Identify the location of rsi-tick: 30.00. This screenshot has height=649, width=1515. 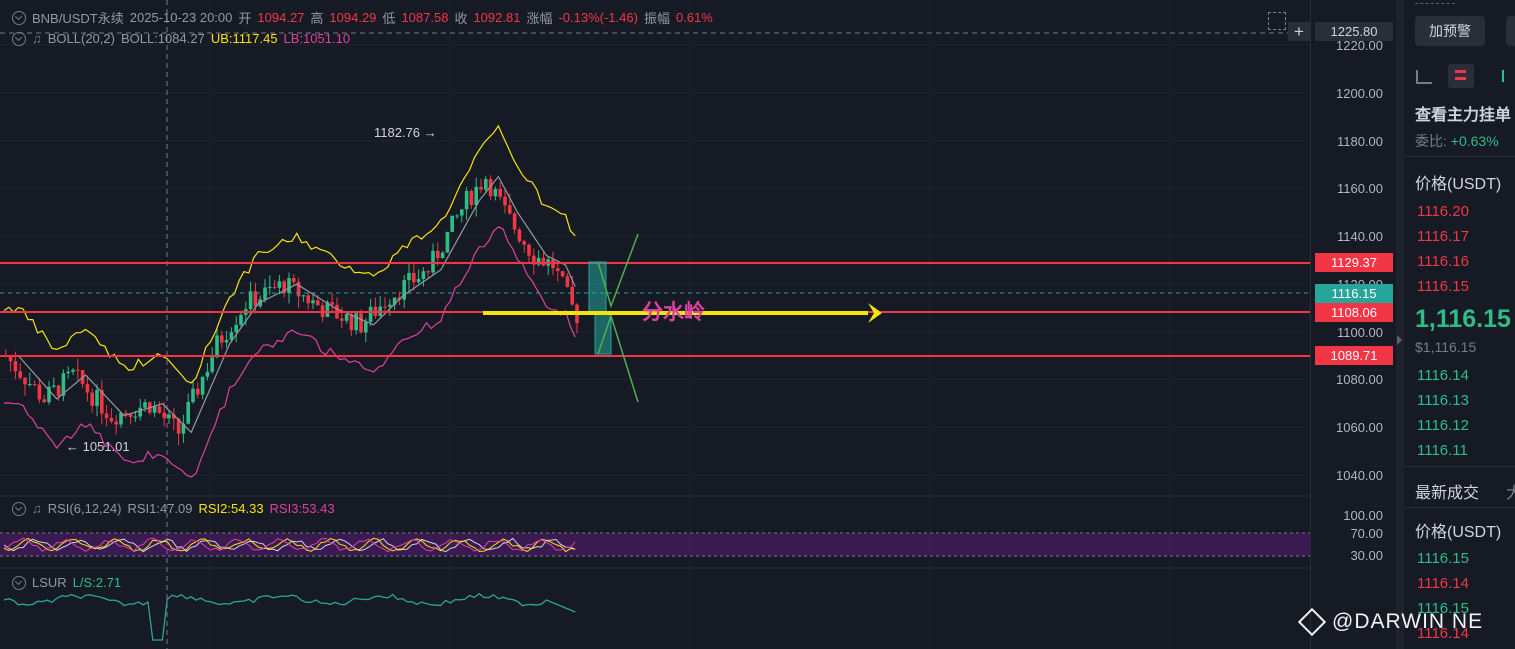
(1366, 555).